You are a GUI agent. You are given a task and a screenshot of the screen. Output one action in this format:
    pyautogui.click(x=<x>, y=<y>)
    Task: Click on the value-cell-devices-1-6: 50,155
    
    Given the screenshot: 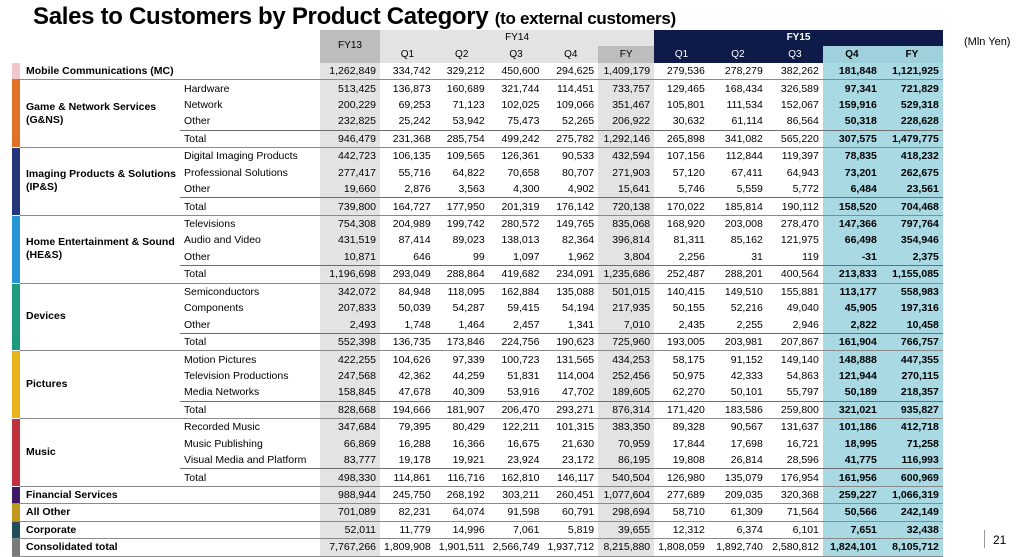 What is the action you would take?
    pyautogui.click(x=688, y=308)
    